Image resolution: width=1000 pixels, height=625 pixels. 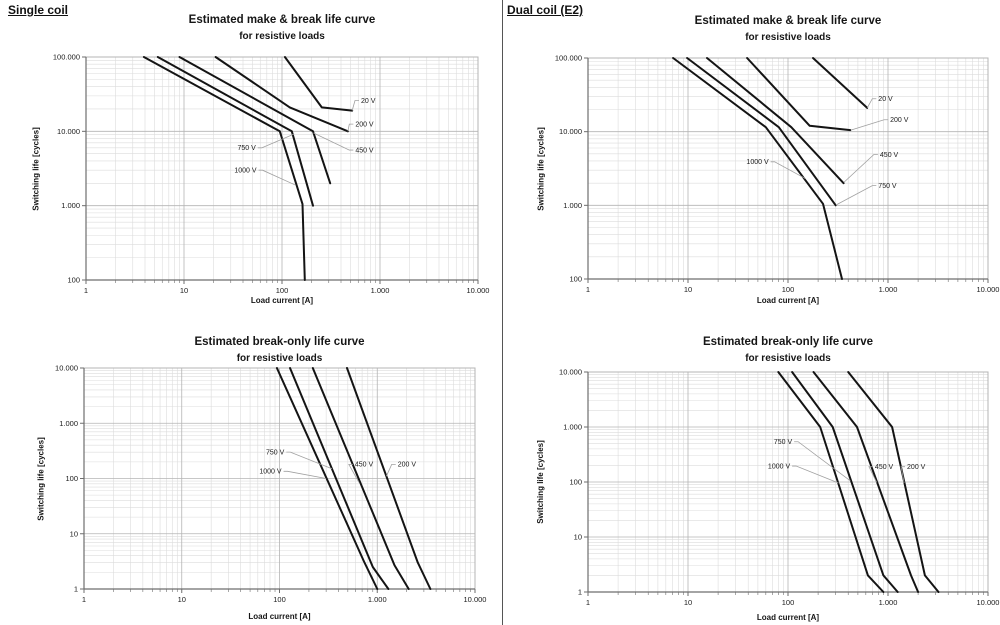 What do you see at coordinates (38, 10) in the screenshot?
I see `column-header-single-coil: Single coil` at bounding box center [38, 10].